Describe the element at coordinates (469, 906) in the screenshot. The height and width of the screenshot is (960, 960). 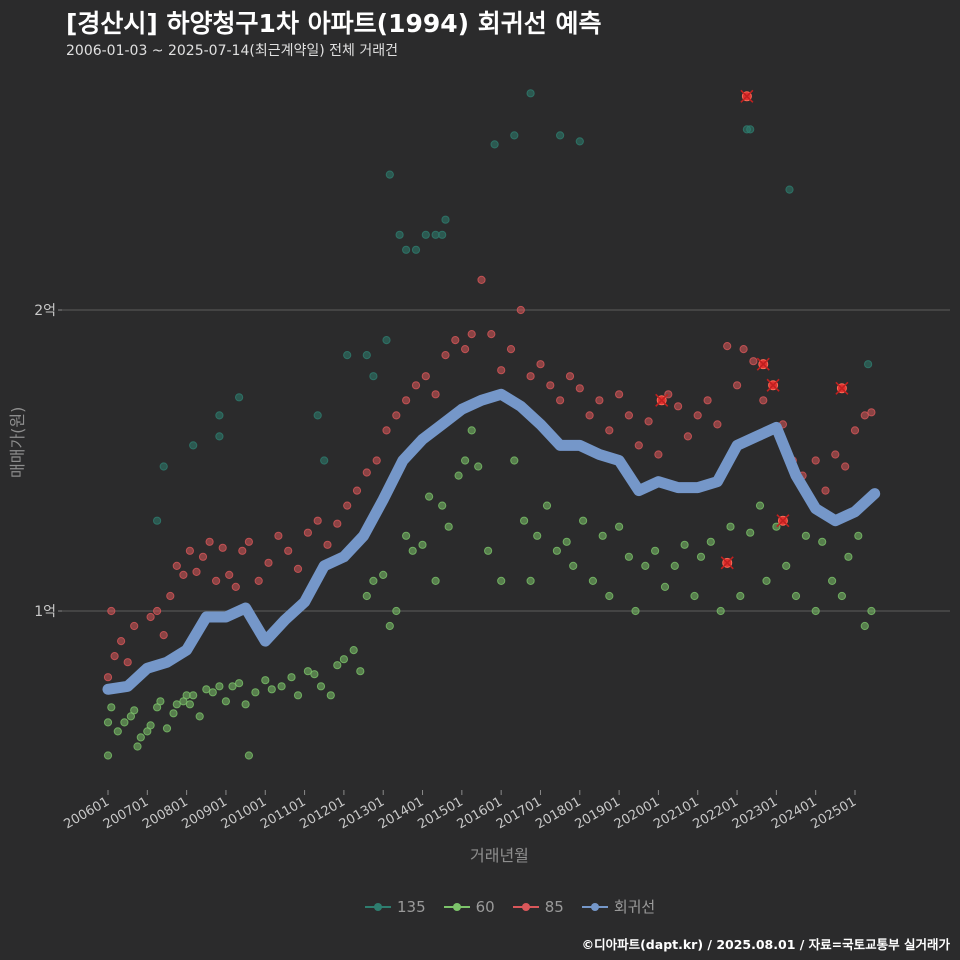
I see `legend-item-60: 60` at that location.